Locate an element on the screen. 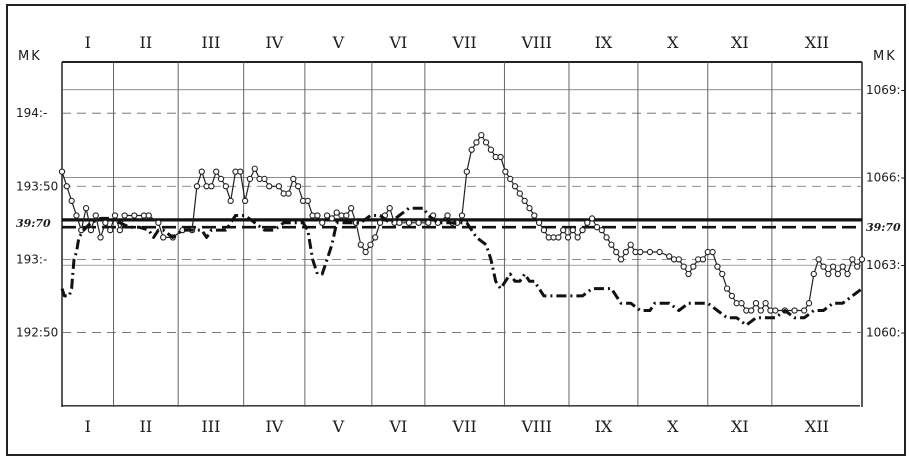  right-tick-label: 1066:- is located at coordinates (885, 177).